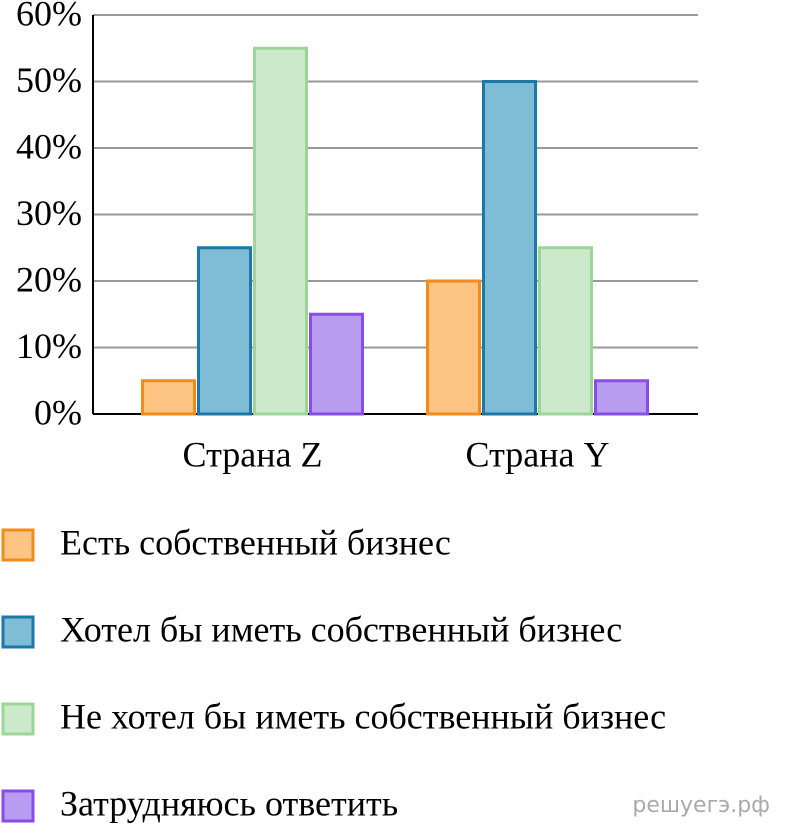 The image size is (788, 837). What do you see at coordinates (49, 213) in the screenshot?
I see `y-tick-label: 30%` at bounding box center [49, 213].